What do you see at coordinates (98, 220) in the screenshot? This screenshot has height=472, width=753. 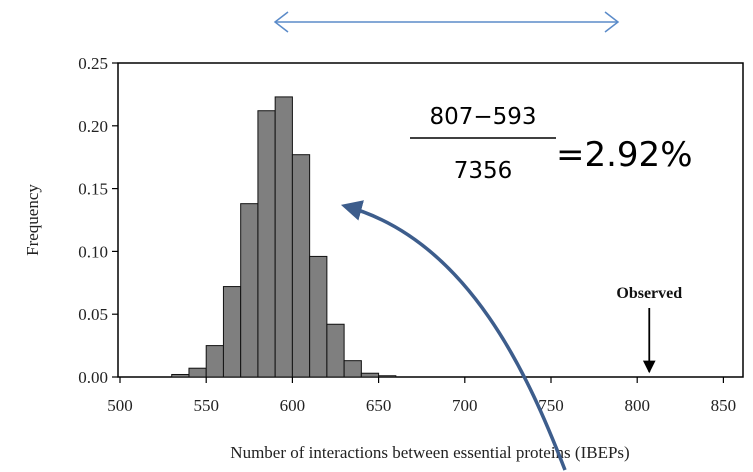 I see `y-axis: 0.00 0.05 0.10 0.15 0.20 0.25` at bounding box center [98, 220].